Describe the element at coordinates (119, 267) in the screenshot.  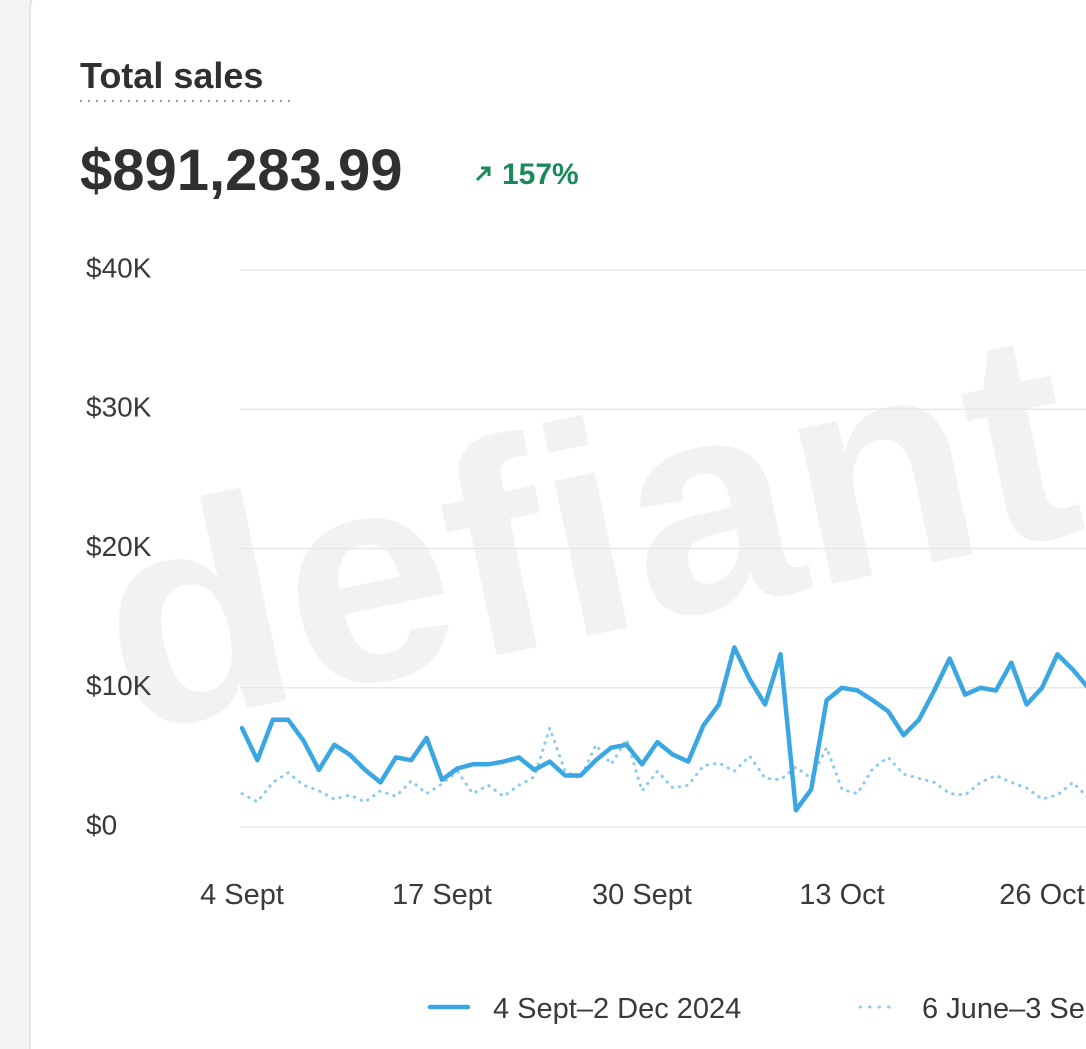
I see `y-tick-label: $40K` at that location.